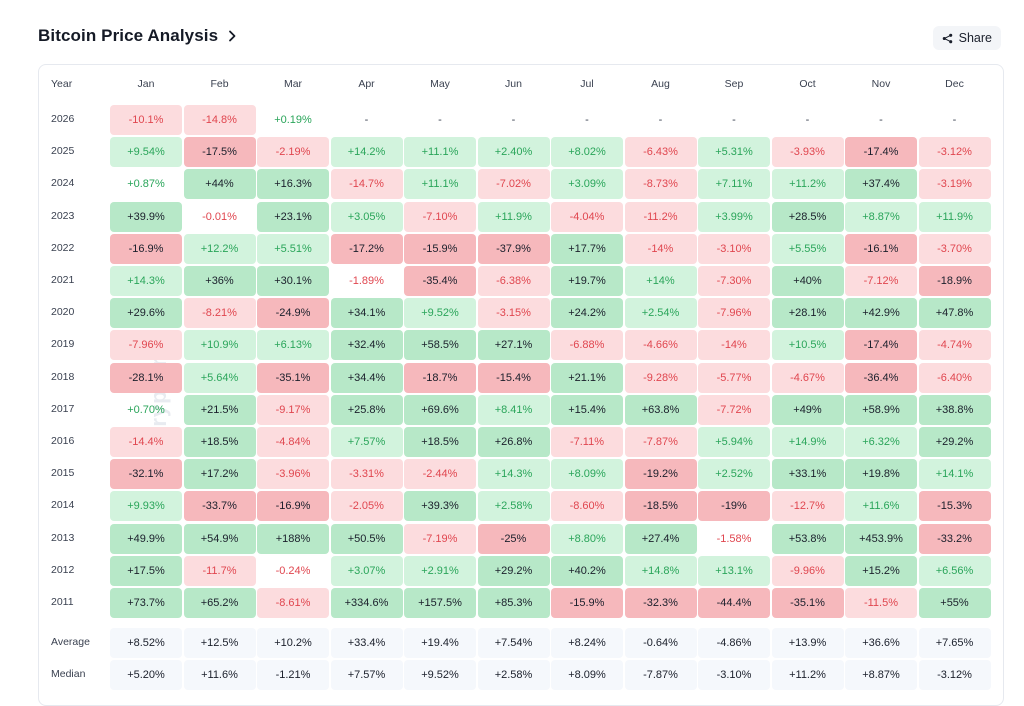 This screenshot has height=706, width=1024. I want to click on return-cell-2019-dec: -4.74%, so click(954, 345).